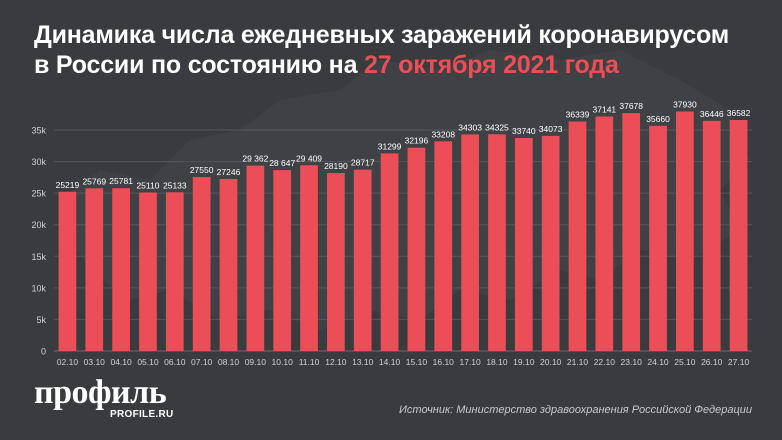 The height and width of the screenshot is (440, 782). I want to click on bar-value-label: 37678, so click(631, 106).